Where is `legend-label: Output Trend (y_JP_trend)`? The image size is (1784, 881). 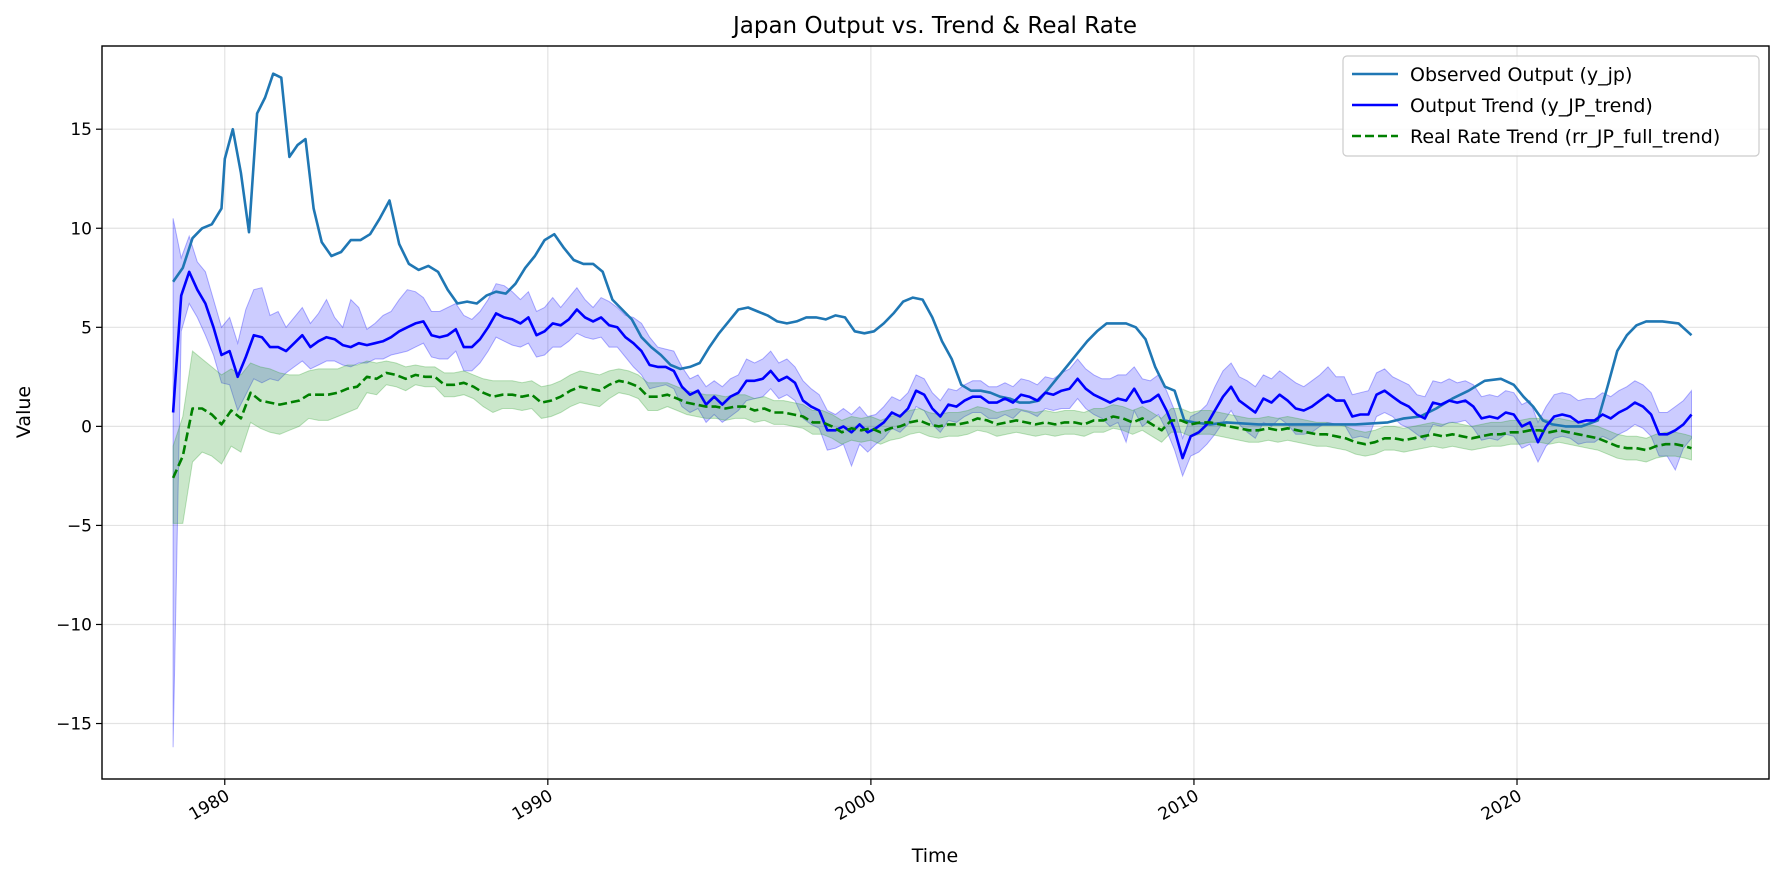 legend-label: Output Trend (y_JP_trend) is located at coordinates (1531, 106).